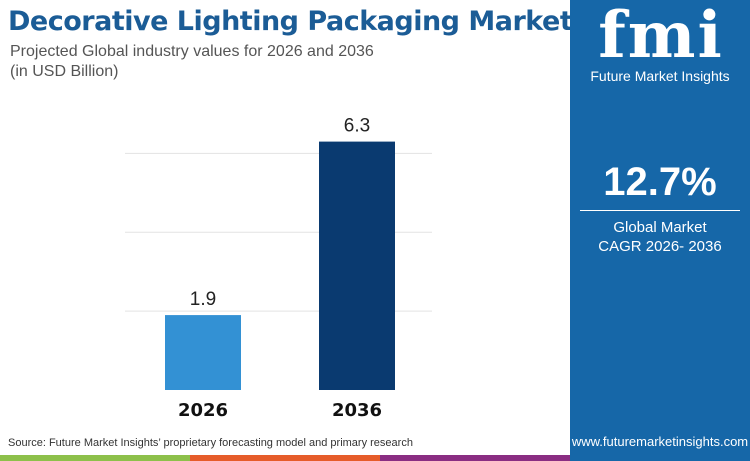  Describe the element at coordinates (203, 410) in the screenshot. I see `x-tick-label: 2026` at that location.